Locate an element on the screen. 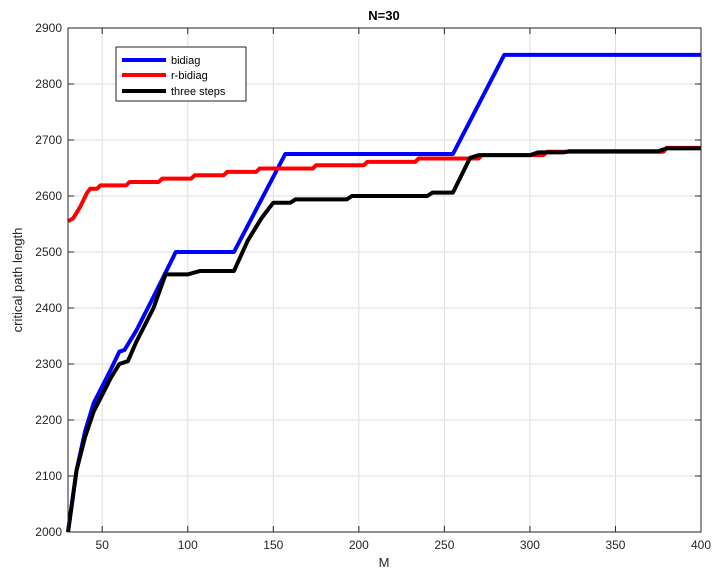 Image resolution: width=714 pixels, height=571 pixels. legend-label-r-bidiag: r-bidiag is located at coordinates (189, 76).